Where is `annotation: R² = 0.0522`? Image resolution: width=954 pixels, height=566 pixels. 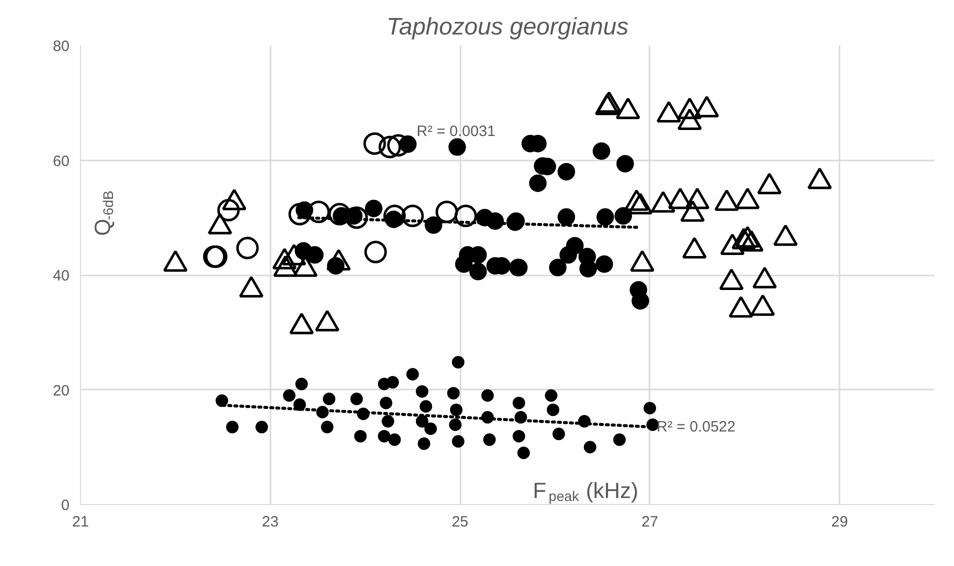
annotation: R² = 0.0522 is located at coordinates (696, 427).